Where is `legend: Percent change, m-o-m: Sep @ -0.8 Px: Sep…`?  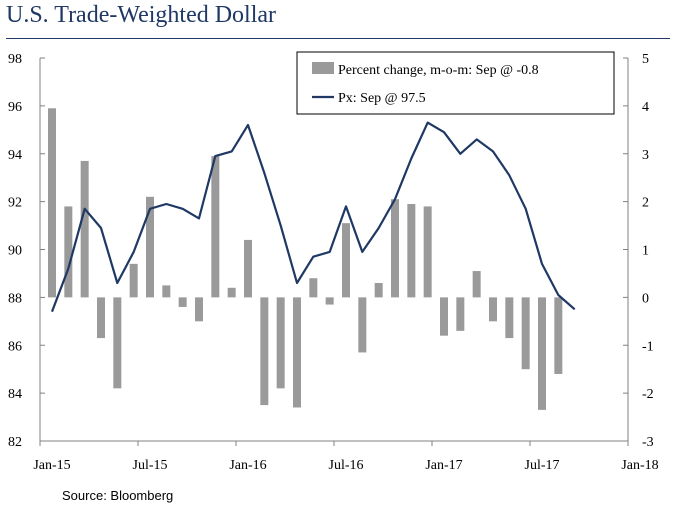
legend: Percent change, m-o-m: Sep @ -0.8 Px: Sep… is located at coordinates (455, 83).